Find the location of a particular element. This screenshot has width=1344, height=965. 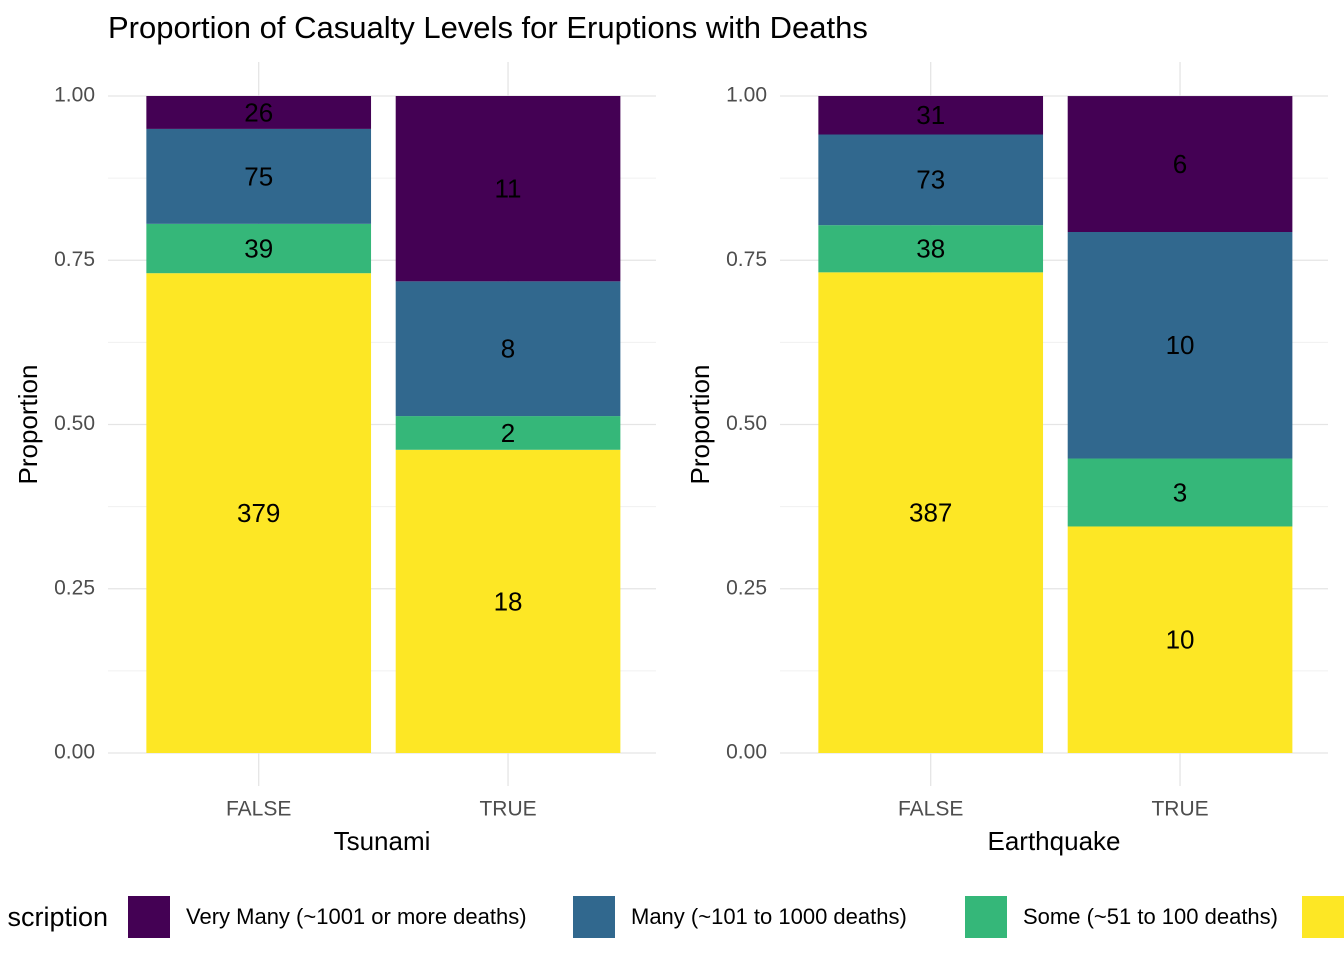

legend-label: Some (~51 to 100 deaths) is located at coordinates (1150, 916).